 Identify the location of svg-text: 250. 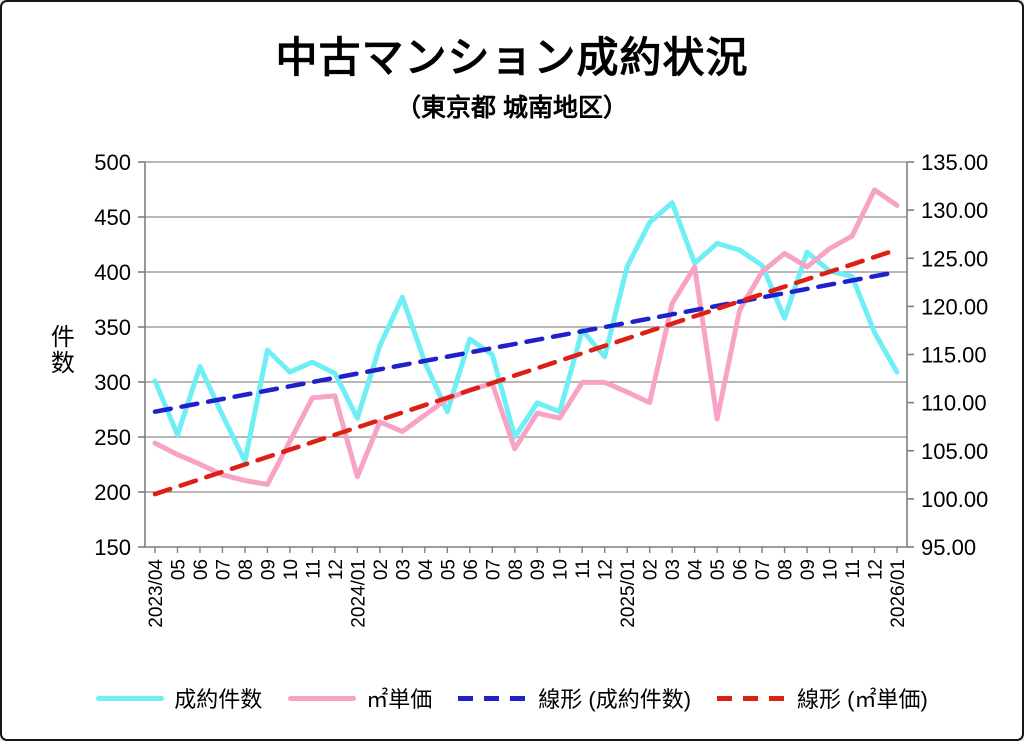
(112, 437).